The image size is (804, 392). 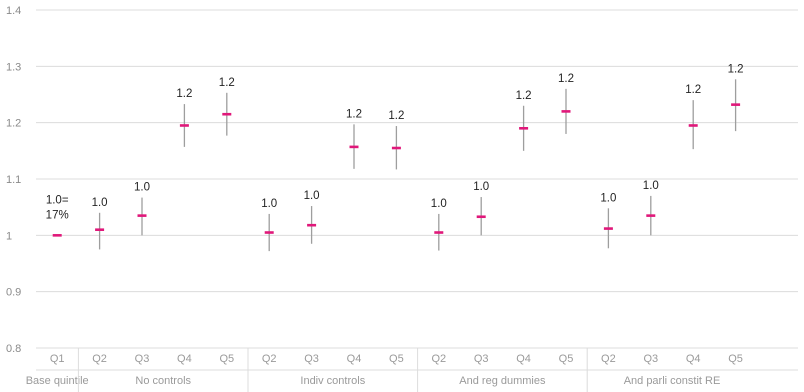 I want to click on category-label: Q1, so click(x=57, y=359).